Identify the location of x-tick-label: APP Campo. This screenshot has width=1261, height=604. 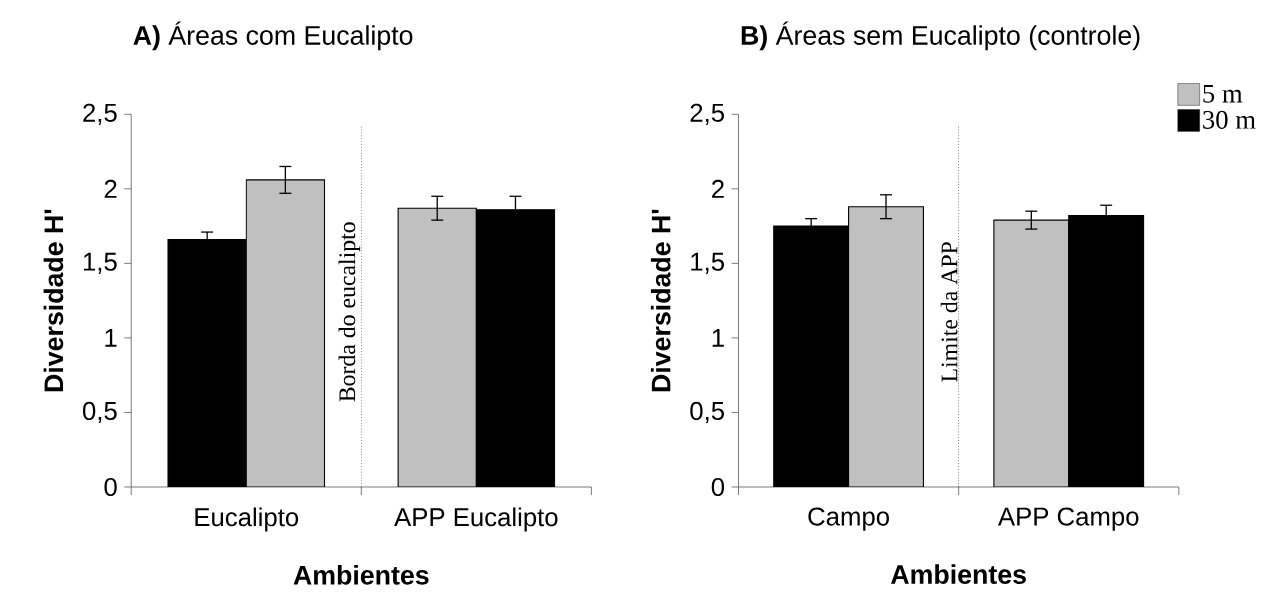
(1068, 519).